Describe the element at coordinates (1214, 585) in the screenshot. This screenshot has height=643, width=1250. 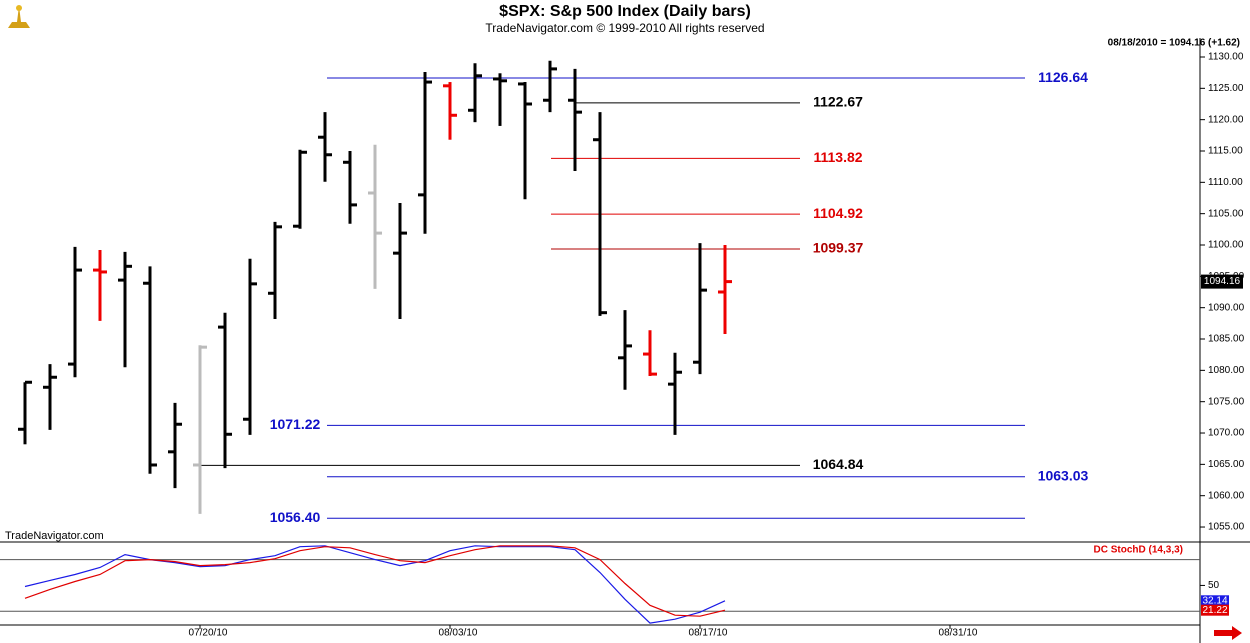
I see `y-tick-label: 50` at that location.